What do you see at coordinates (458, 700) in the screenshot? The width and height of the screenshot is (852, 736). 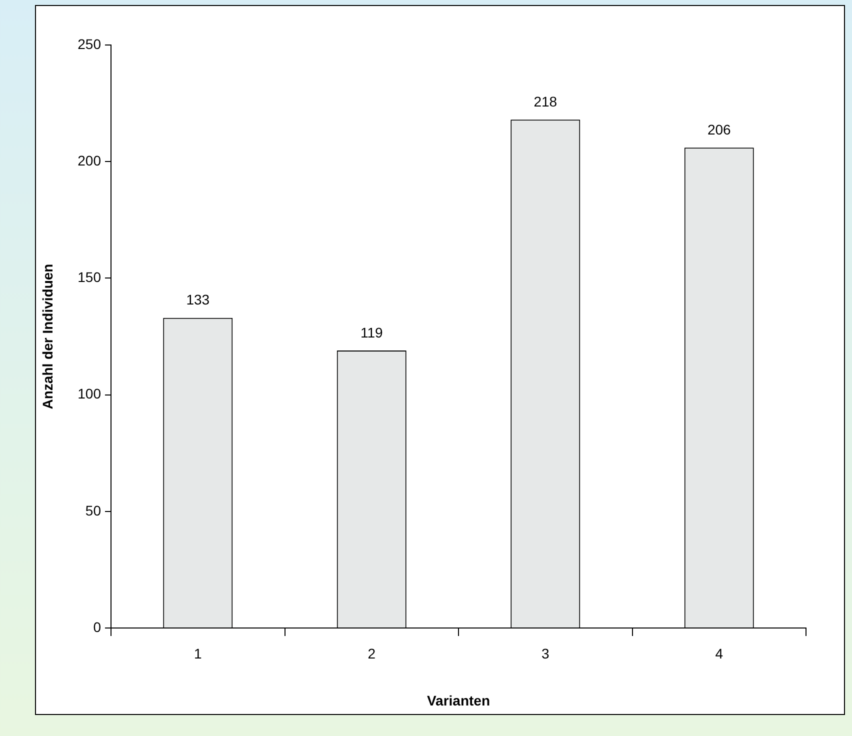 I see `x-axis-title: Varianten` at bounding box center [458, 700].